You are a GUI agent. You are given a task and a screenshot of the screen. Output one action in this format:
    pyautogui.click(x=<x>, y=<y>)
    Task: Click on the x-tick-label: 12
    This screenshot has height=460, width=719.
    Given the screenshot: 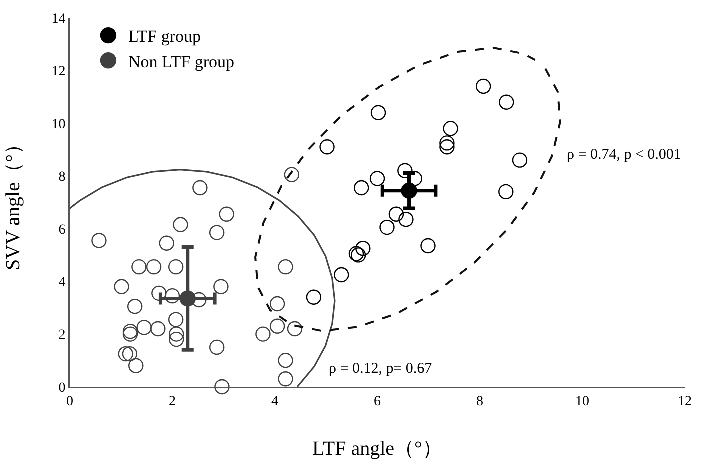 What is the action you would take?
    pyautogui.click(x=685, y=402)
    